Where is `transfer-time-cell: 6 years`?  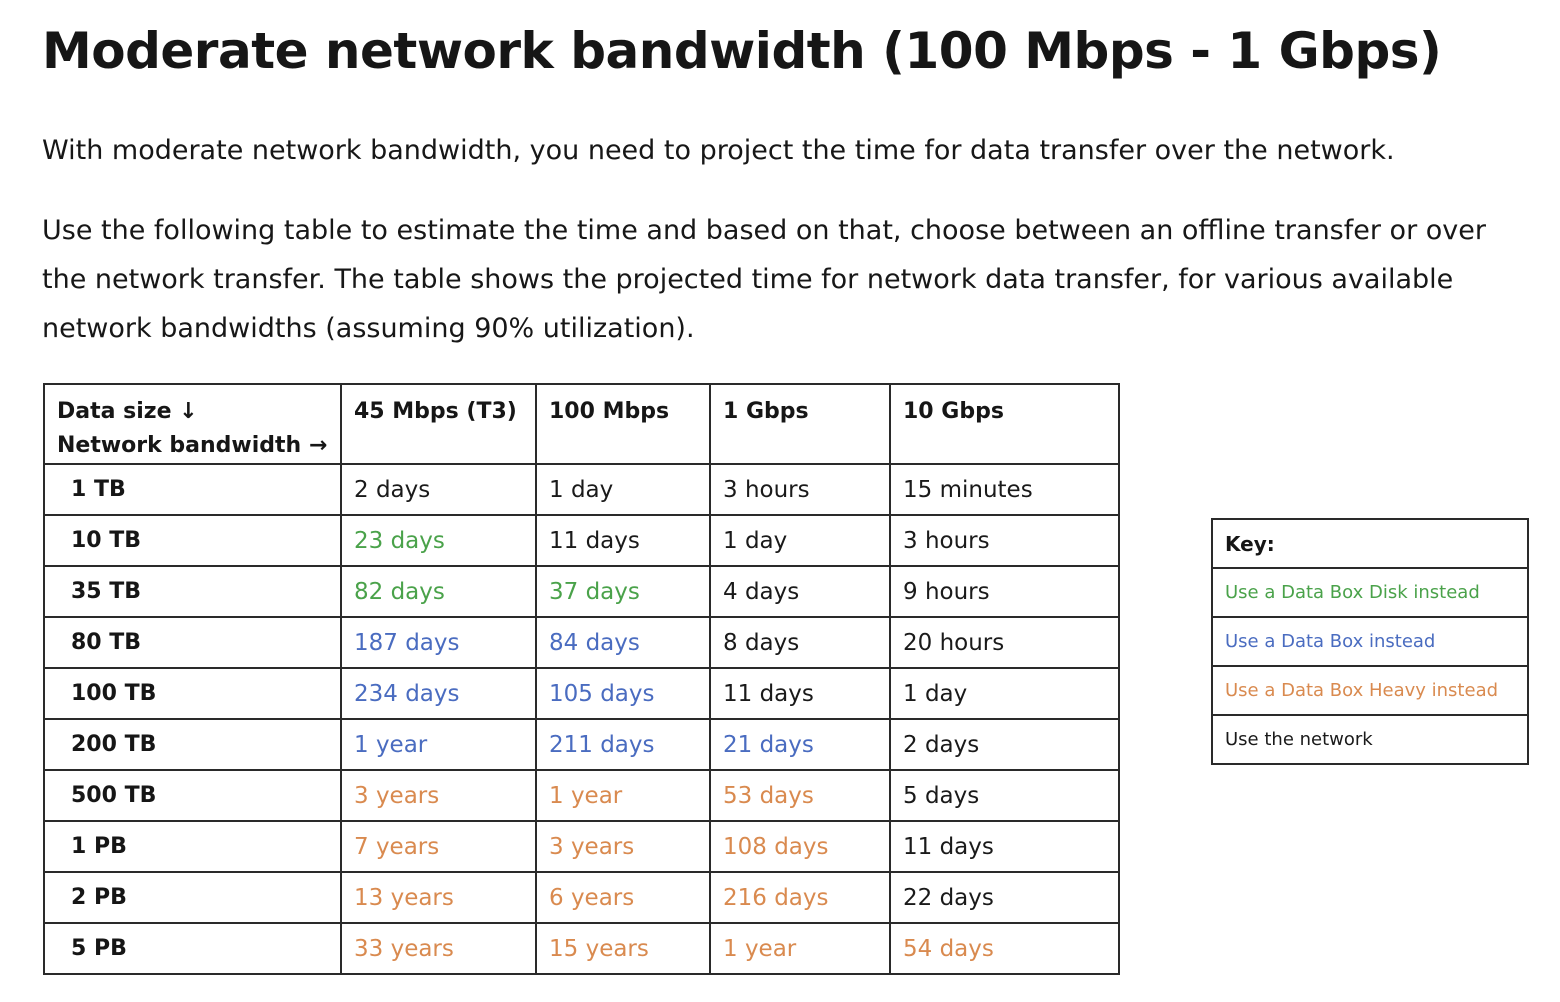 transfer-time-cell: 6 years is located at coordinates (623, 897).